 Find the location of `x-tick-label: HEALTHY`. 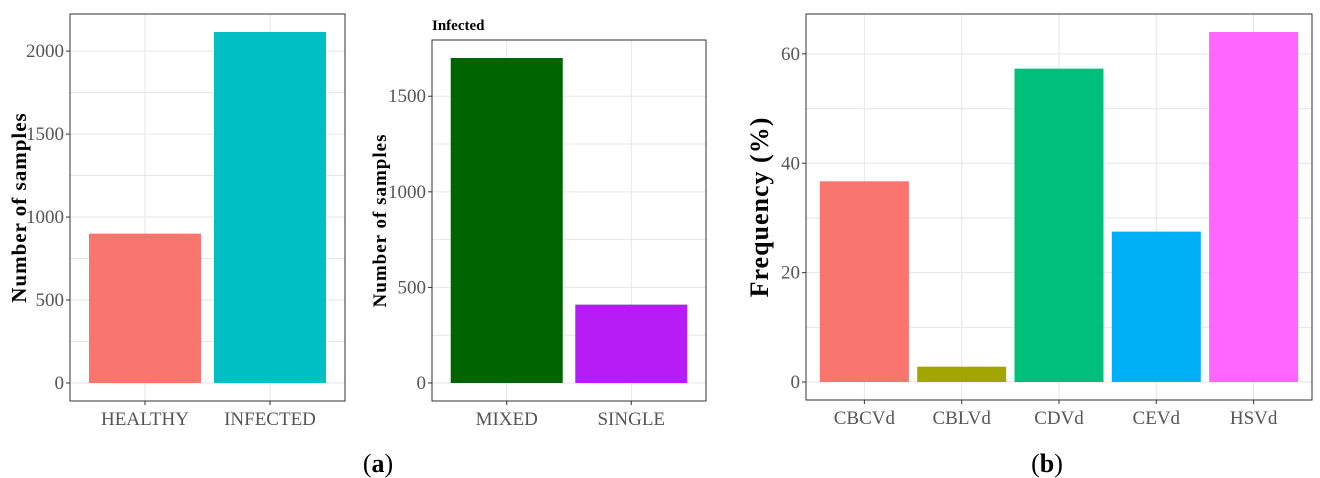

x-tick-label: HEALTHY is located at coordinates (145, 419).